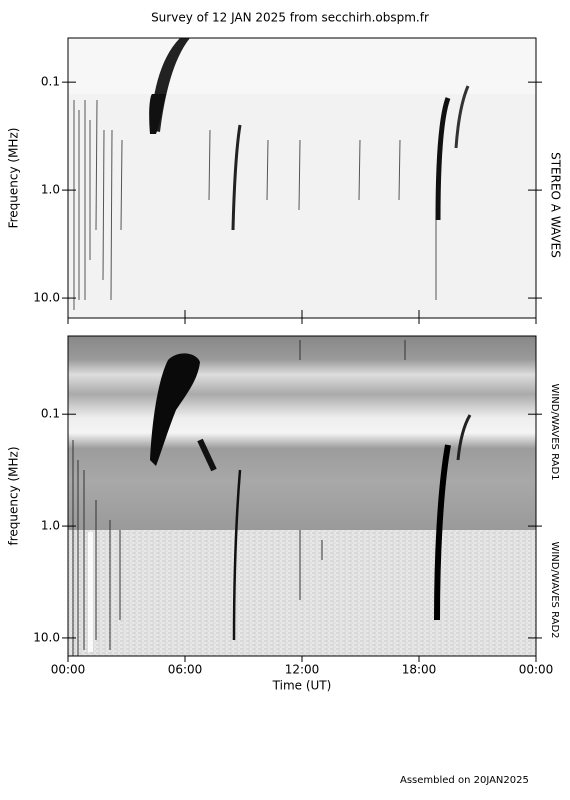 The height and width of the screenshot is (800, 570). I want to click on side-label: STEREO A WAVES, so click(556, 205).